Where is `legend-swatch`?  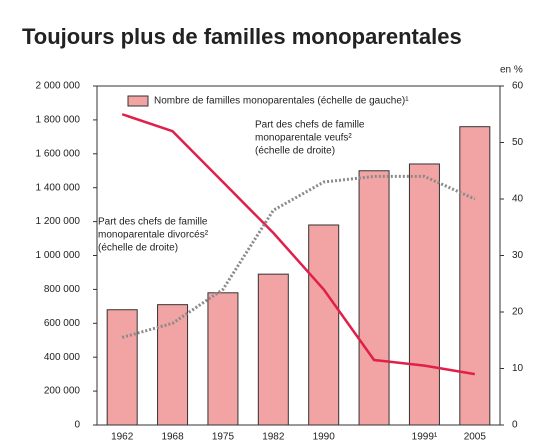 legend-swatch is located at coordinates (138, 101).